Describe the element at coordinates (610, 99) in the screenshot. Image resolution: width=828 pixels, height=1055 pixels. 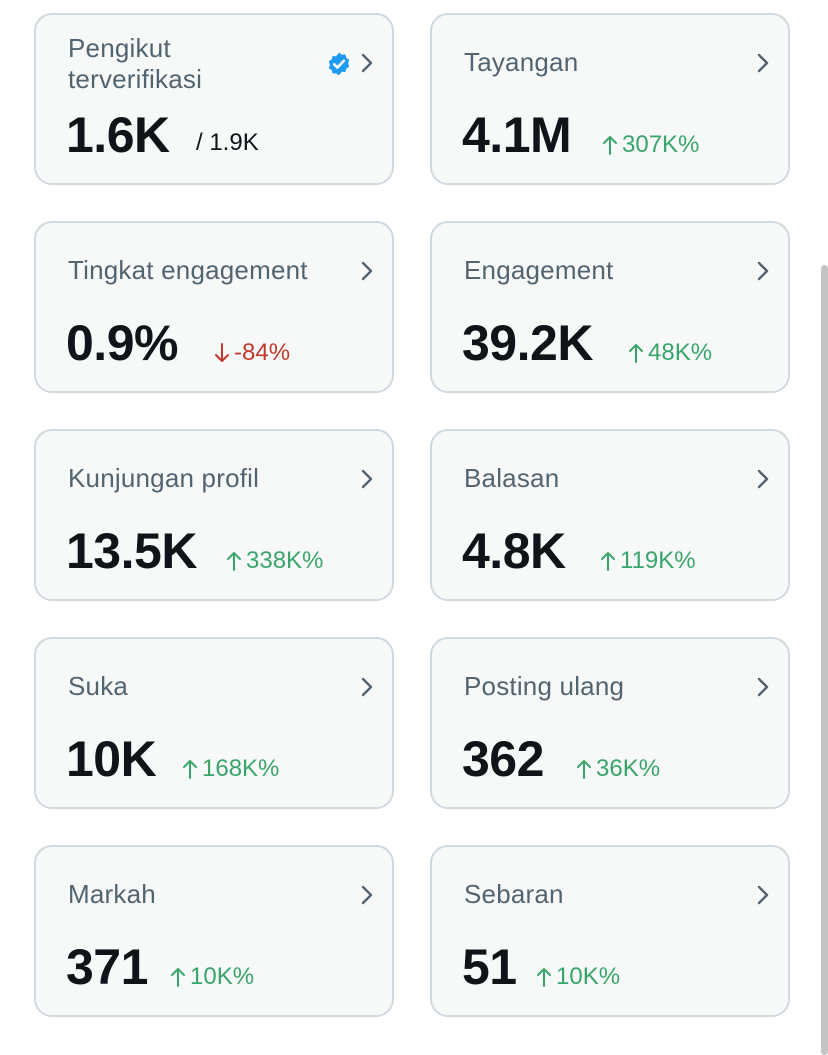
I see `card-impressions: Tayangan 4.1M 307K%` at that location.